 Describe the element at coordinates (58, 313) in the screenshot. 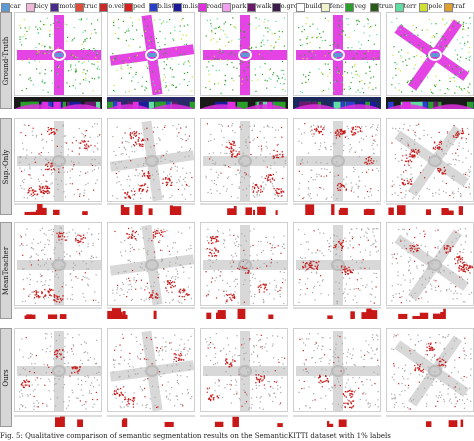

I see `range-image-bg` at that location.